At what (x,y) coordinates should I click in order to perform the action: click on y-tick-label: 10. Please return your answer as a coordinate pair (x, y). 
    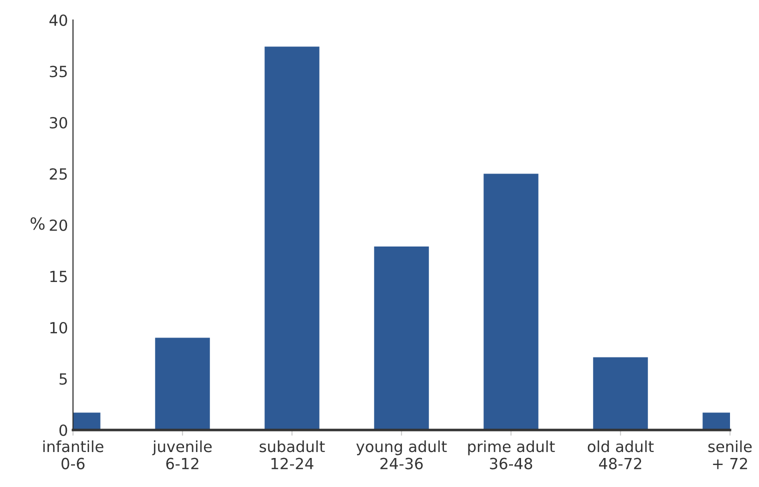
    Looking at the image, I should click on (59, 328).